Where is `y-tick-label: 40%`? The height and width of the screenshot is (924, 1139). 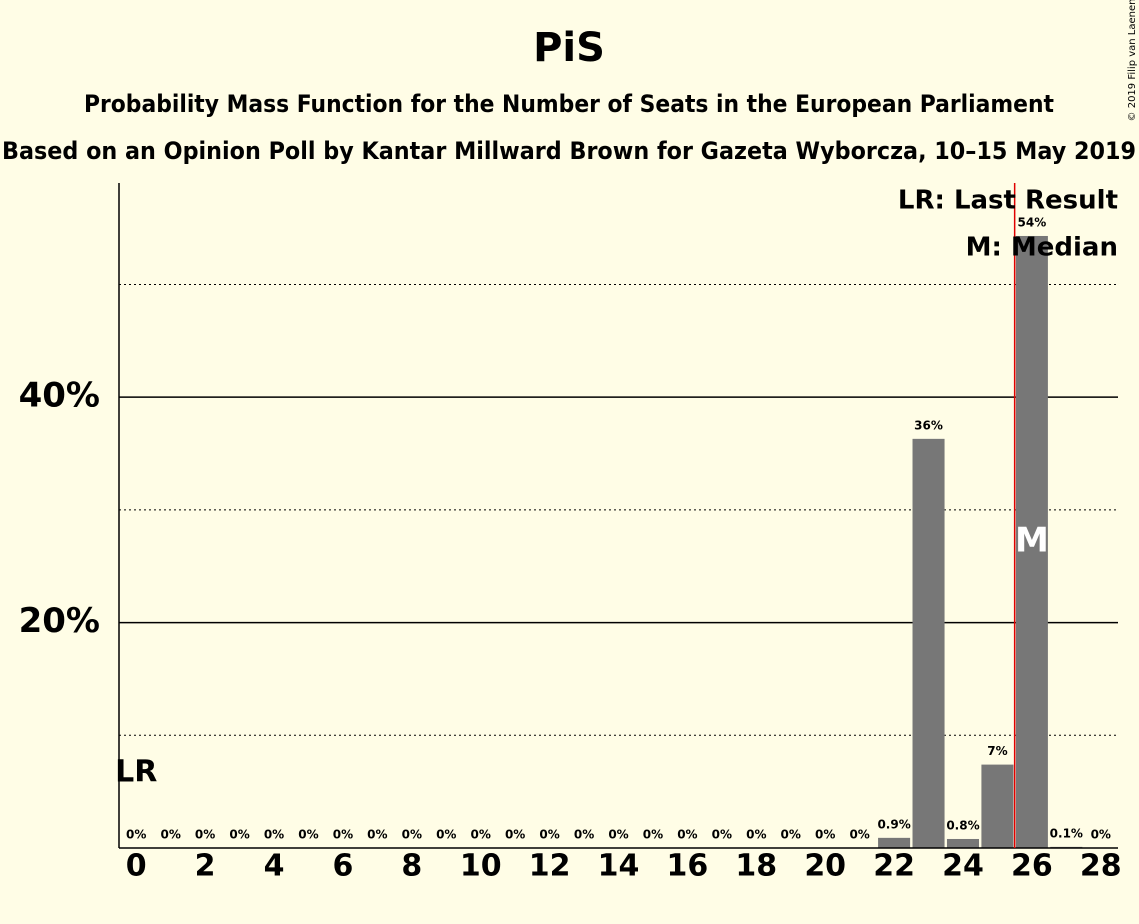
y-tick-label: 40% is located at coordinates (59, 396).